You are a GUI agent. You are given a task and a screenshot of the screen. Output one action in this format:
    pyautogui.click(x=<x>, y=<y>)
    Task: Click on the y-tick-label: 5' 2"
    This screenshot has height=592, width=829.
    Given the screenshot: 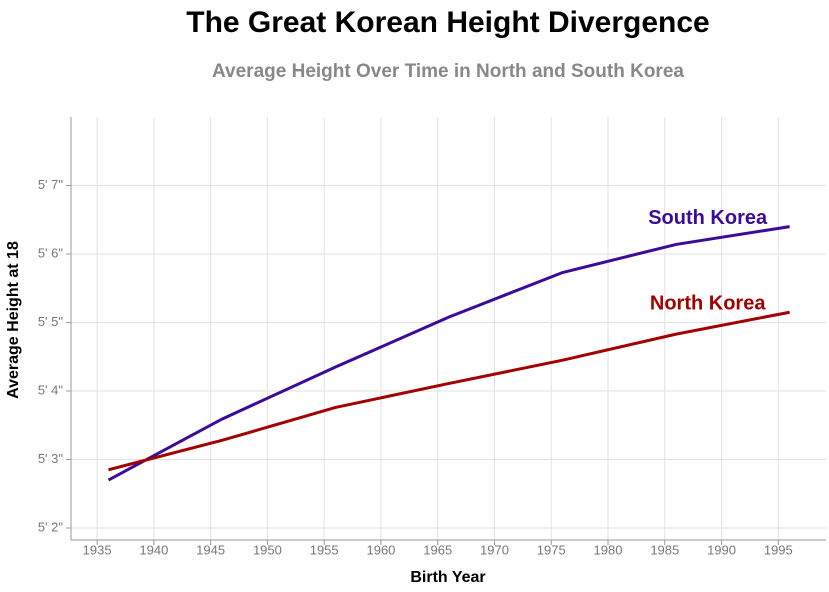 What is the action you would take?
    pyautogui.click(x=51, y=526)
    